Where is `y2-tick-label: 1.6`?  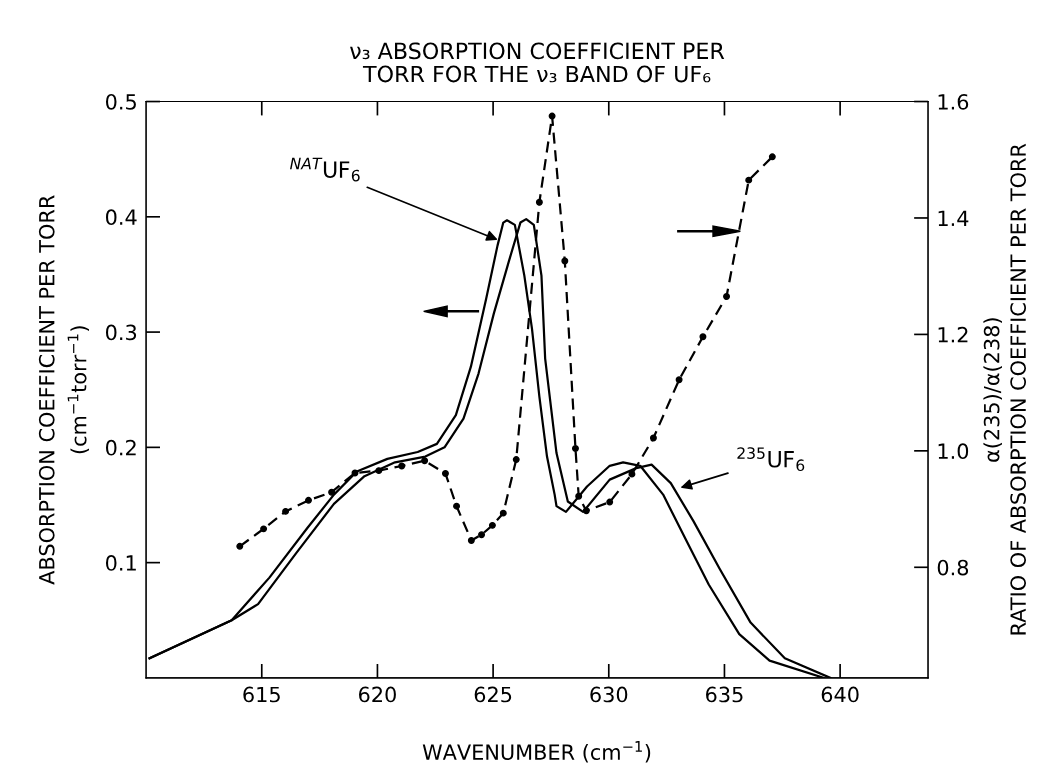
y2-tick-label: 1.6 is located at coordinates (953, 101).